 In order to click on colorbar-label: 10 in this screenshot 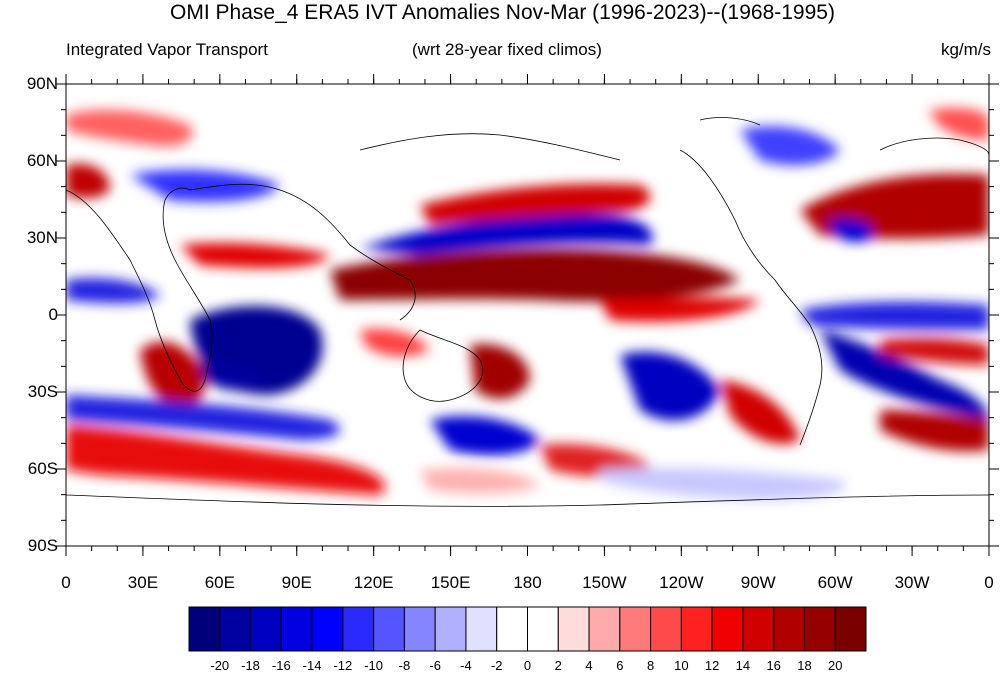, I will do `click(681, 665)`.